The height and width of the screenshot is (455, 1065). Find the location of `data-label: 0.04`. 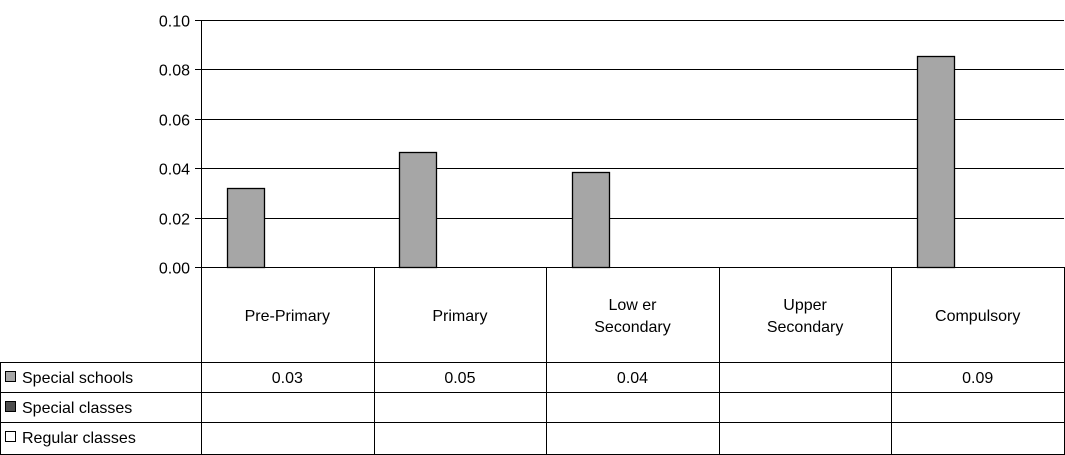

data-label: 0.04 is located at coordinates (632, 378).